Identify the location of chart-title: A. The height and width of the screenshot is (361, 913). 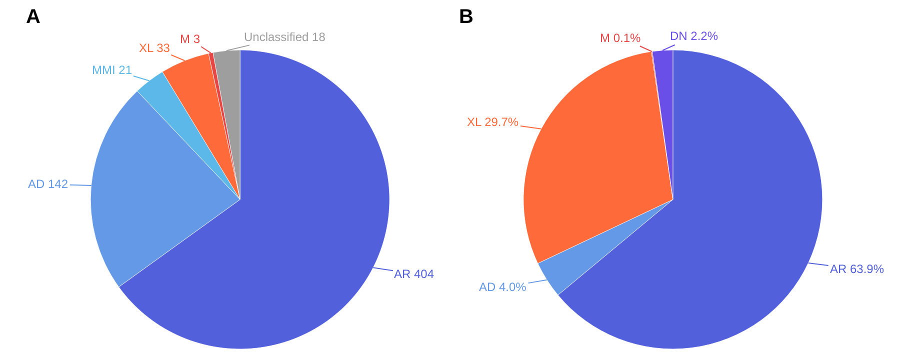
(33, 17).